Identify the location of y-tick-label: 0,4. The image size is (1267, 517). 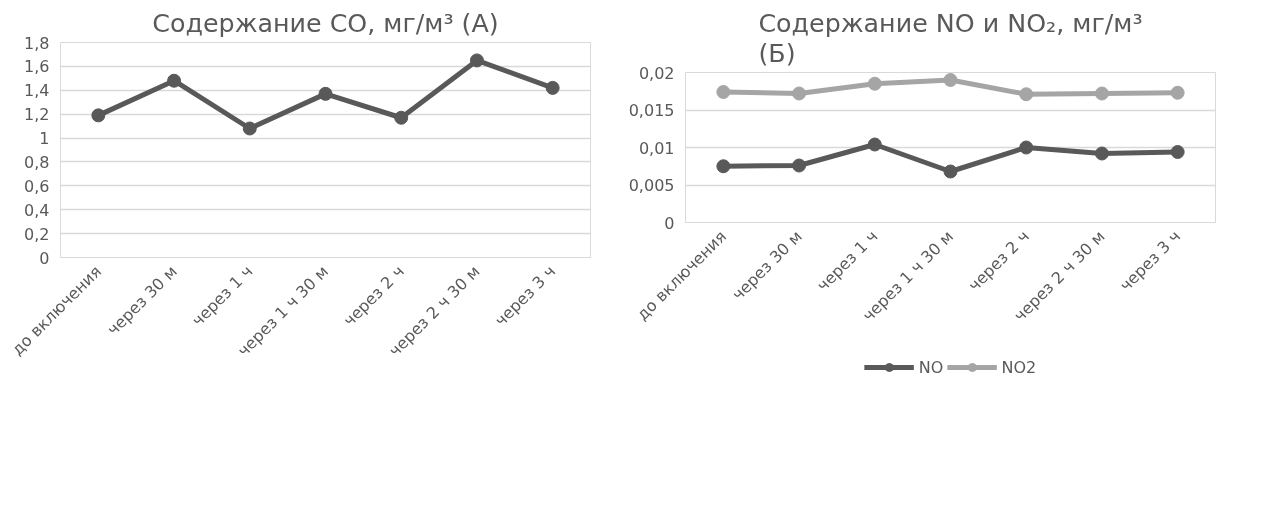
(37, 210).